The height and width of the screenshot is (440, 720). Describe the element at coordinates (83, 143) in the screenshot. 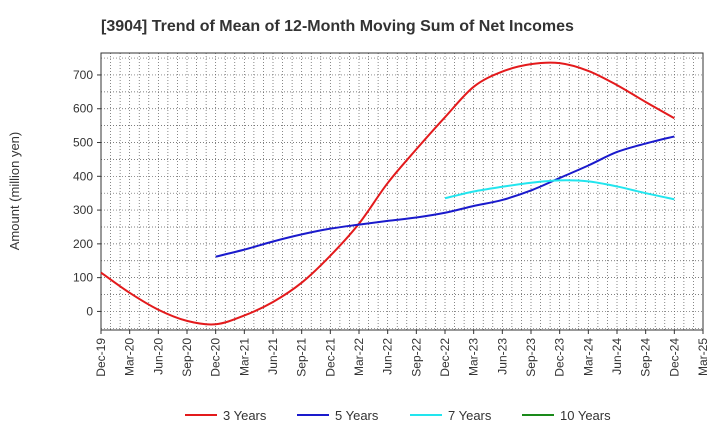

I see `y-tick-label: 500` at that location.